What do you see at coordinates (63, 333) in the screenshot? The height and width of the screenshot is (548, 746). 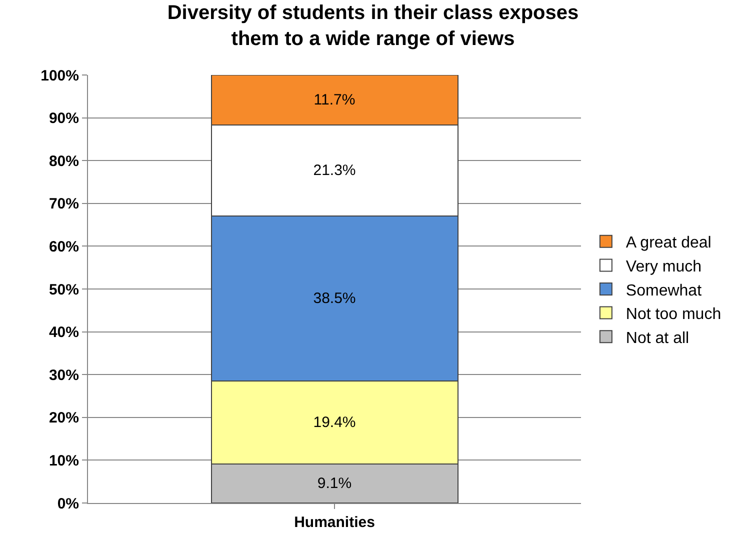 I see `y-tick-label: 40%` at bounding box center [63, 333].